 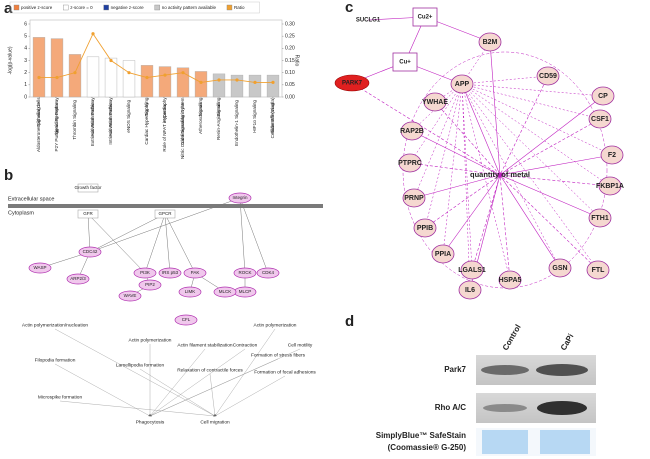 I want to click on node-label: GSN, so click(x=559, y=268).